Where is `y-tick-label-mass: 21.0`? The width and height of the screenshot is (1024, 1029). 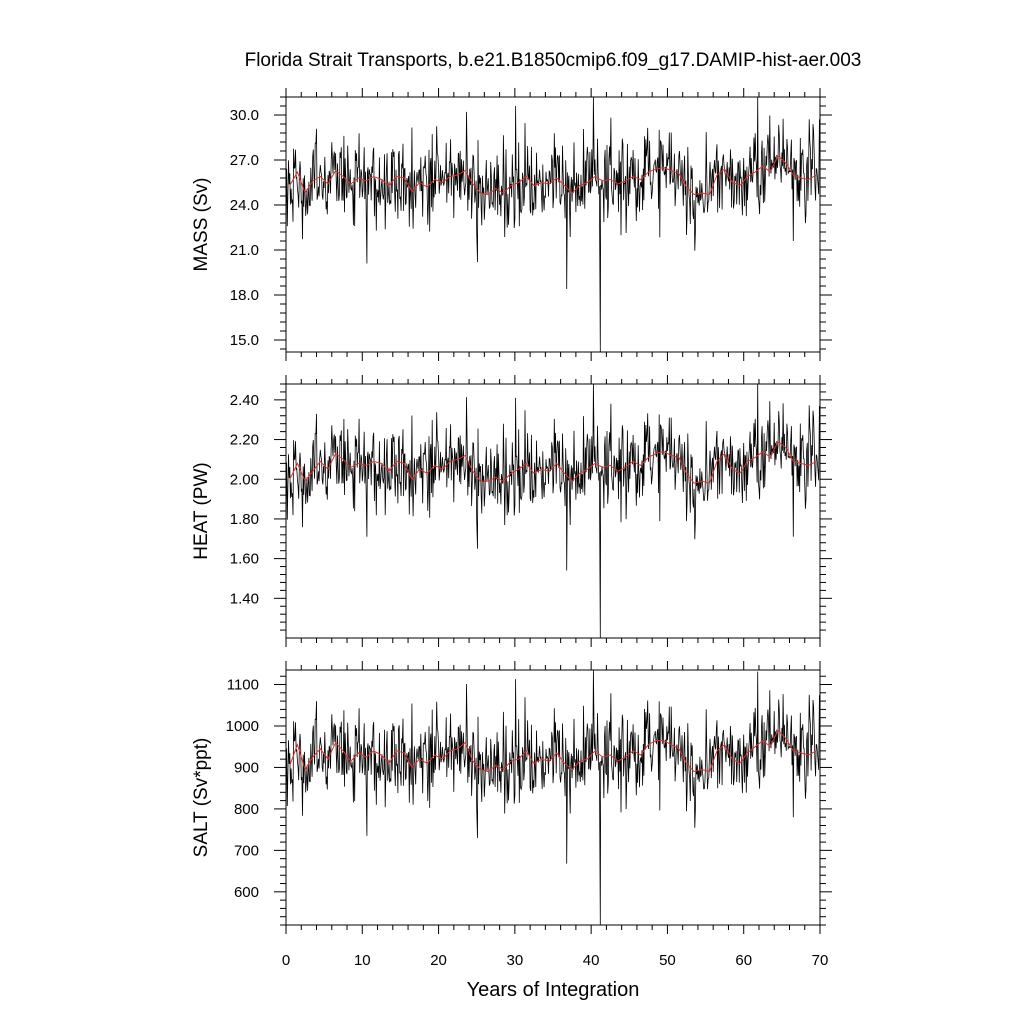 y-tick-label-mass: 21.0 is located at coordinates (244, 250).